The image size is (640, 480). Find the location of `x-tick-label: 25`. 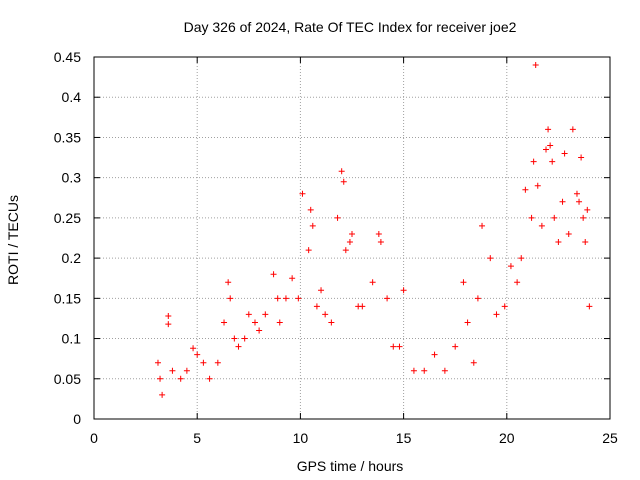

x-tick-label: 25 is located at coordinates (610, 438).